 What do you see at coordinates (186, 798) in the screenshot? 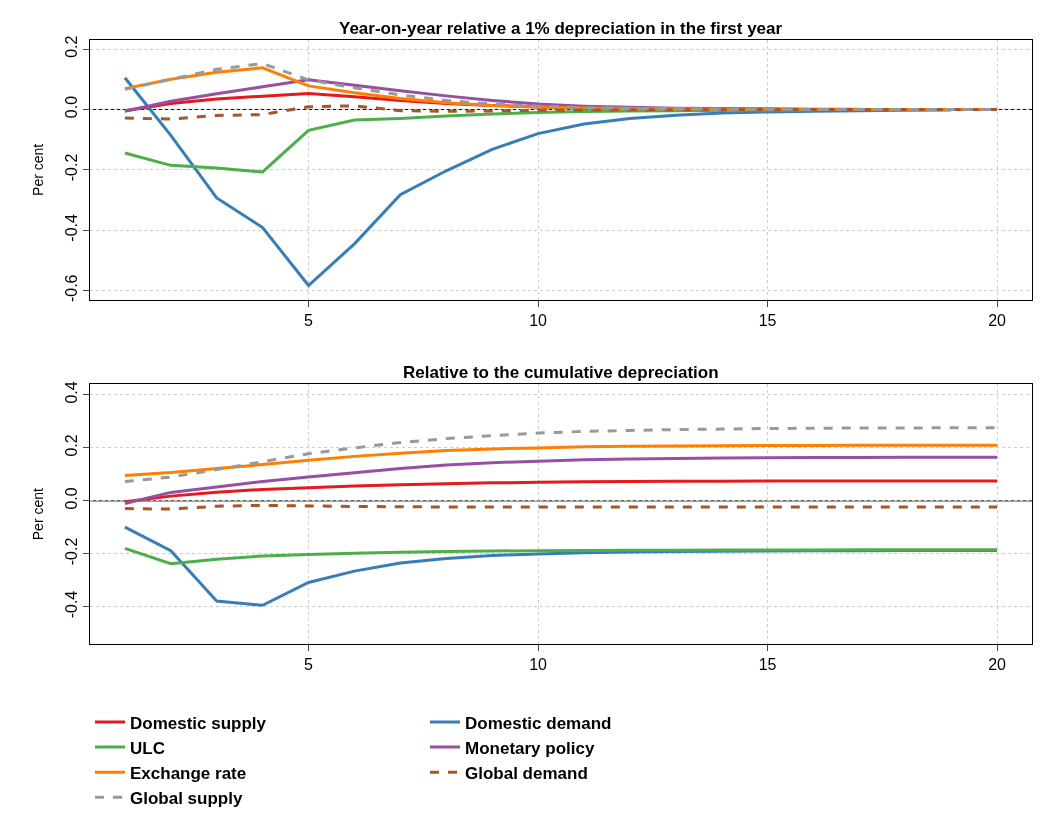
I see `legend-label: Global supply` at bounding box center [186, 798].